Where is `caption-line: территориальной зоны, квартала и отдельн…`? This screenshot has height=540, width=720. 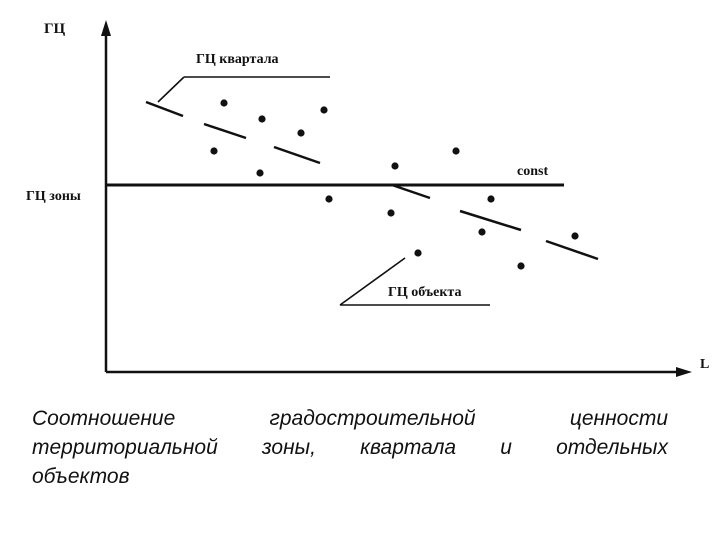
caption-line: территориальной зоны, квартала и отдельн… is located at coordinates (350, 447).